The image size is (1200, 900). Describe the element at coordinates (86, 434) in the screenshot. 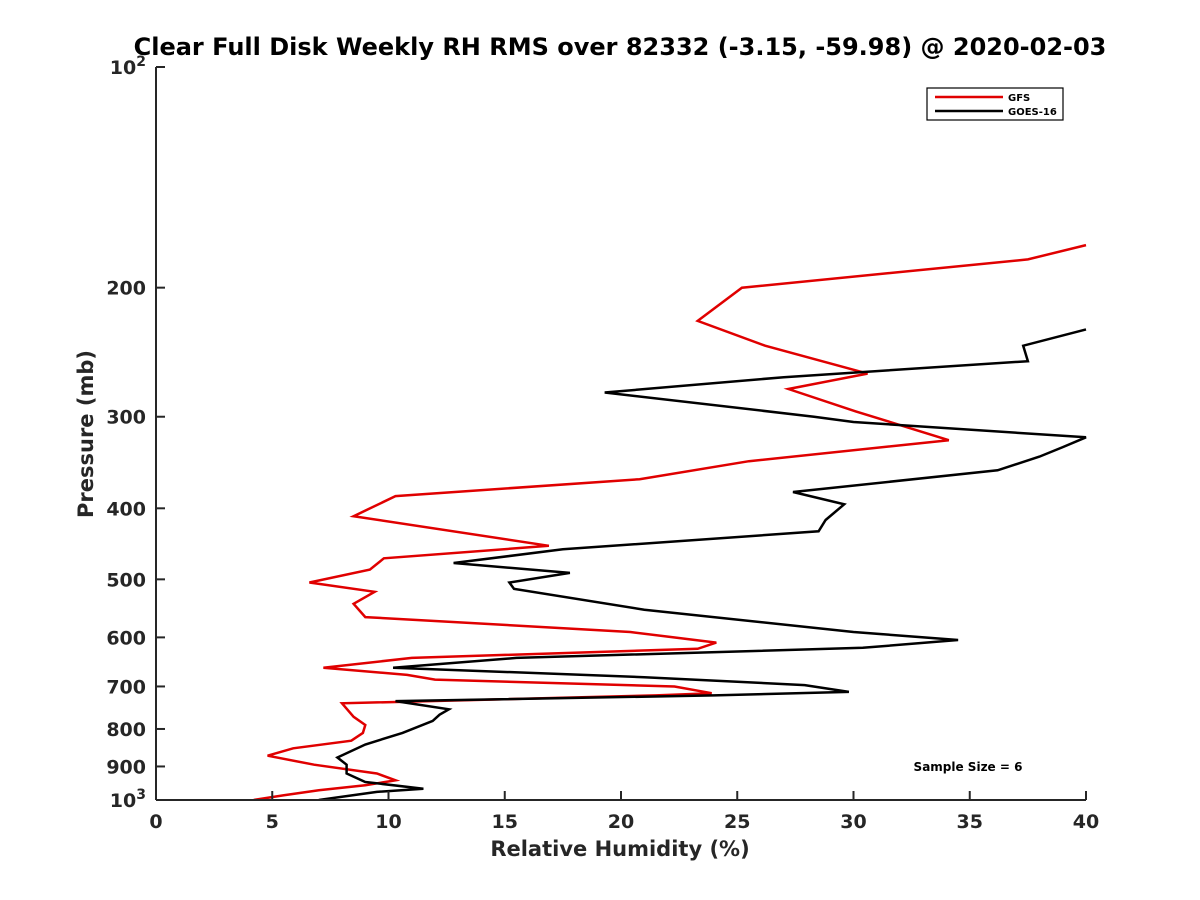

I see `y-axis-label: Pressure (mb)` at that location.